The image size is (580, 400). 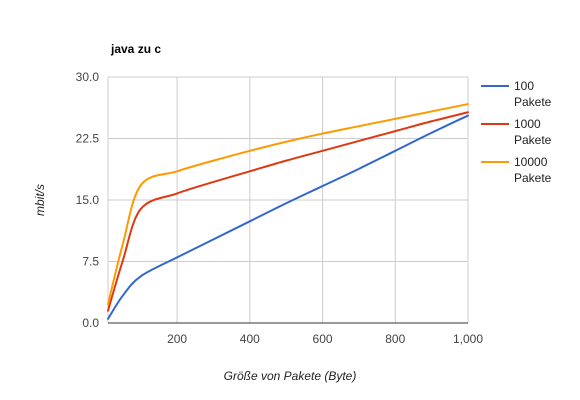 I want to click on y-tick-label: 15.0, so click(x=88, y=200).